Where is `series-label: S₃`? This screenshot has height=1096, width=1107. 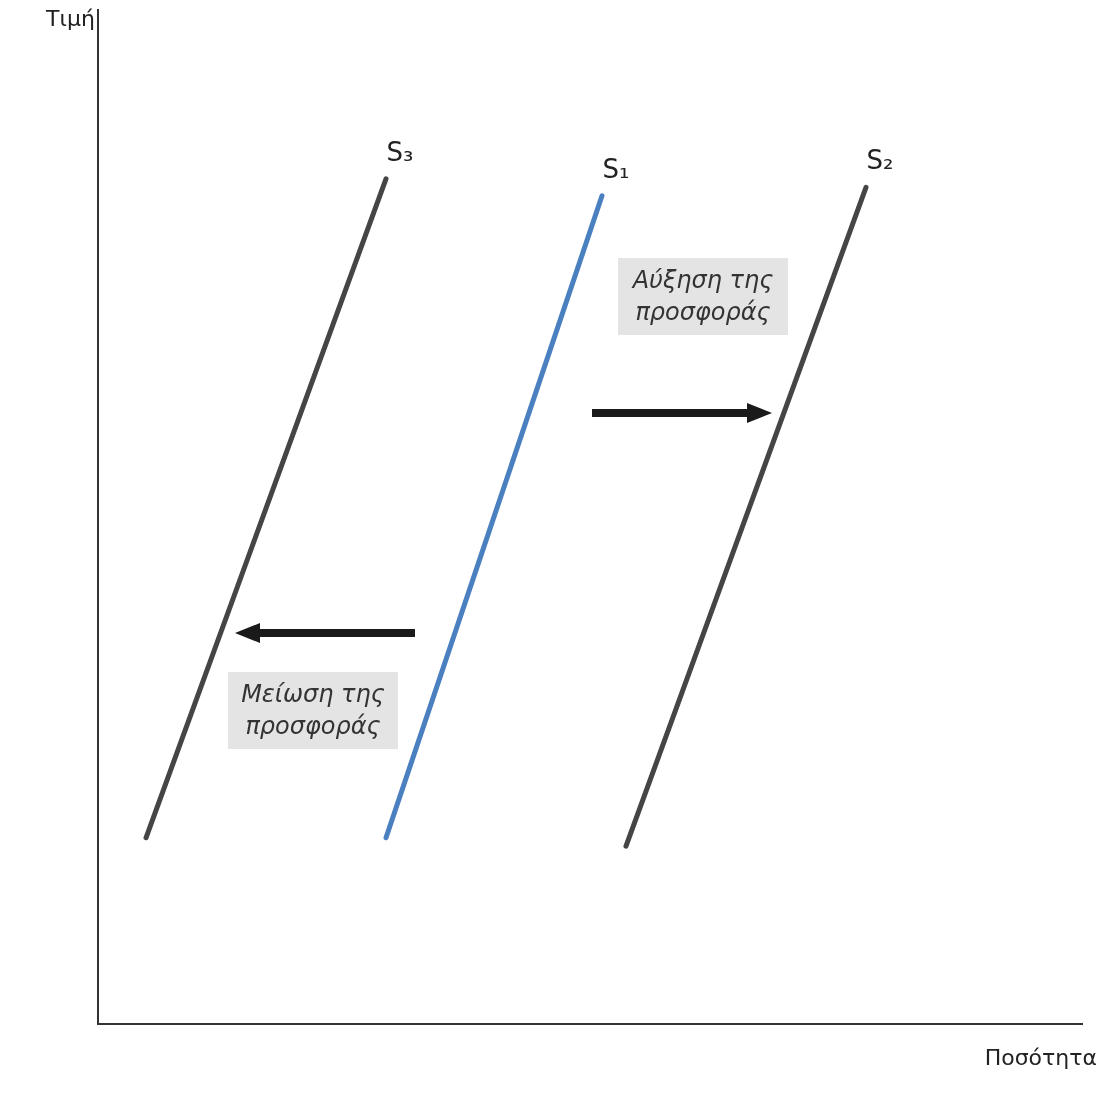 series-label: S₃ is located at coordinates (400, 151).